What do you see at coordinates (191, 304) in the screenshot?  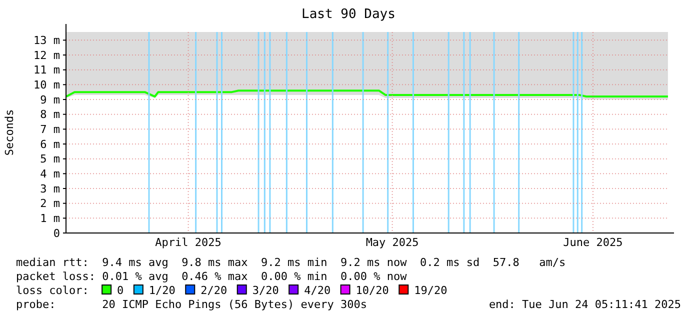 I see `text: probe: 20 ICMP Echo Pings (56 Bytes) every 300s` at bounding box center [191, 304].